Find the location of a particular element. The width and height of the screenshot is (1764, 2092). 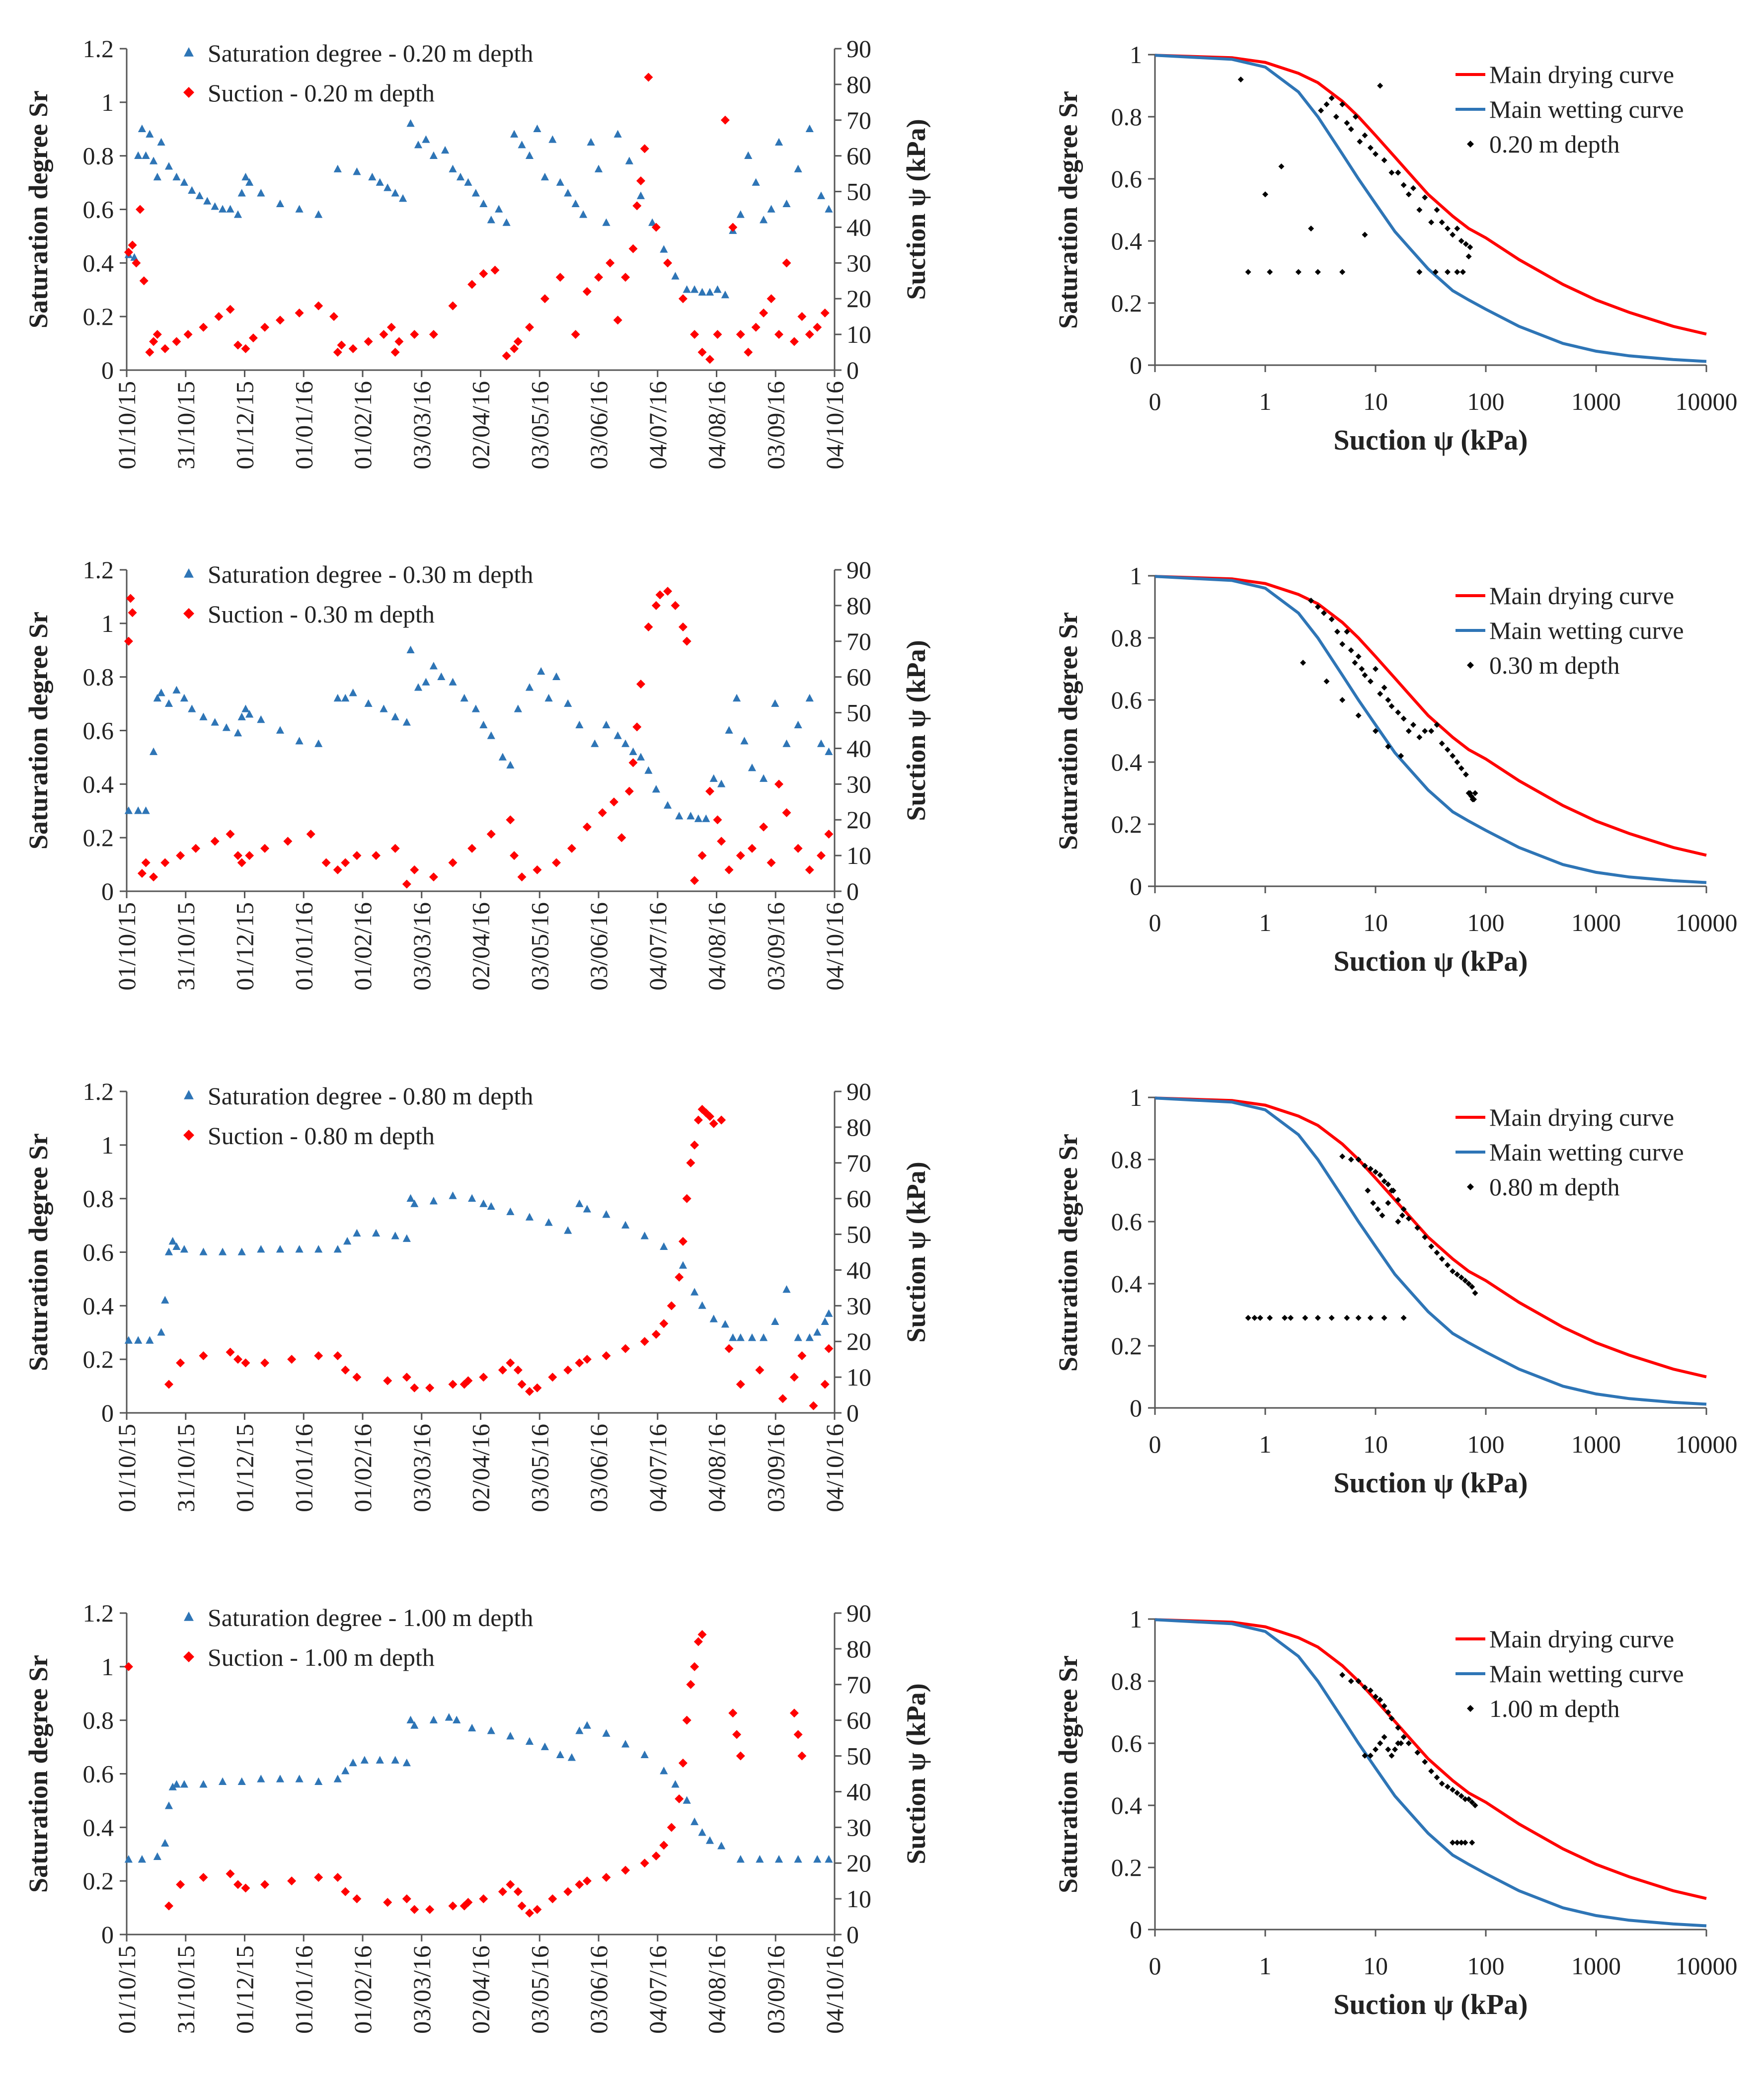

left-tick-label: 0.2 is located at coordinates (98, 1881).